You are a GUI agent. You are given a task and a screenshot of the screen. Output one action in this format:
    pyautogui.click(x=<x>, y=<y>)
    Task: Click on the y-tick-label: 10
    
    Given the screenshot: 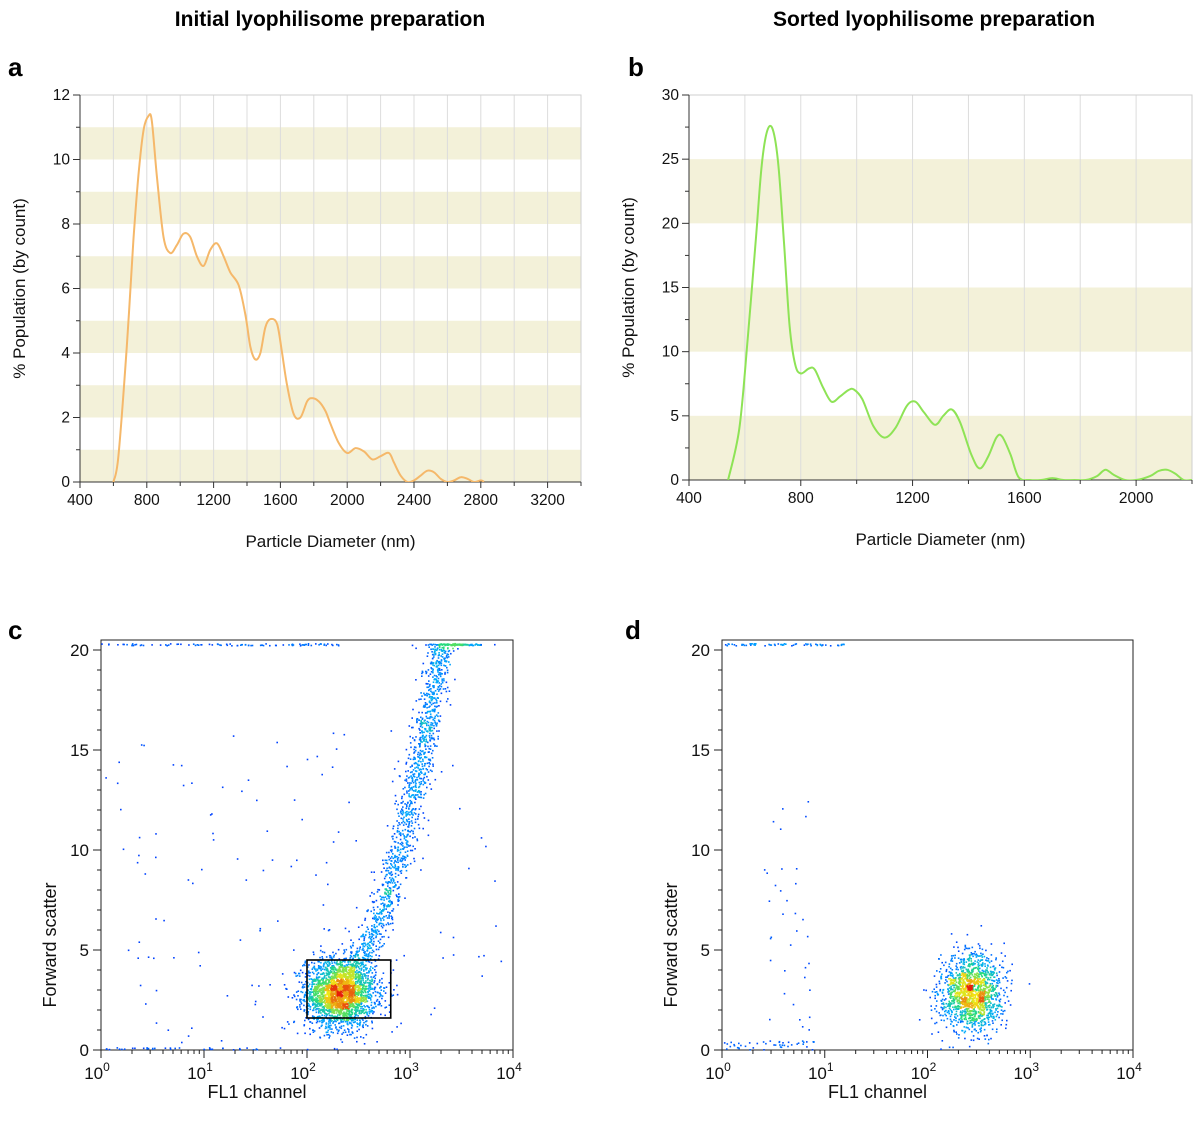 What is the action you would take?
    pyautogui.click(x=79, y=850)
    